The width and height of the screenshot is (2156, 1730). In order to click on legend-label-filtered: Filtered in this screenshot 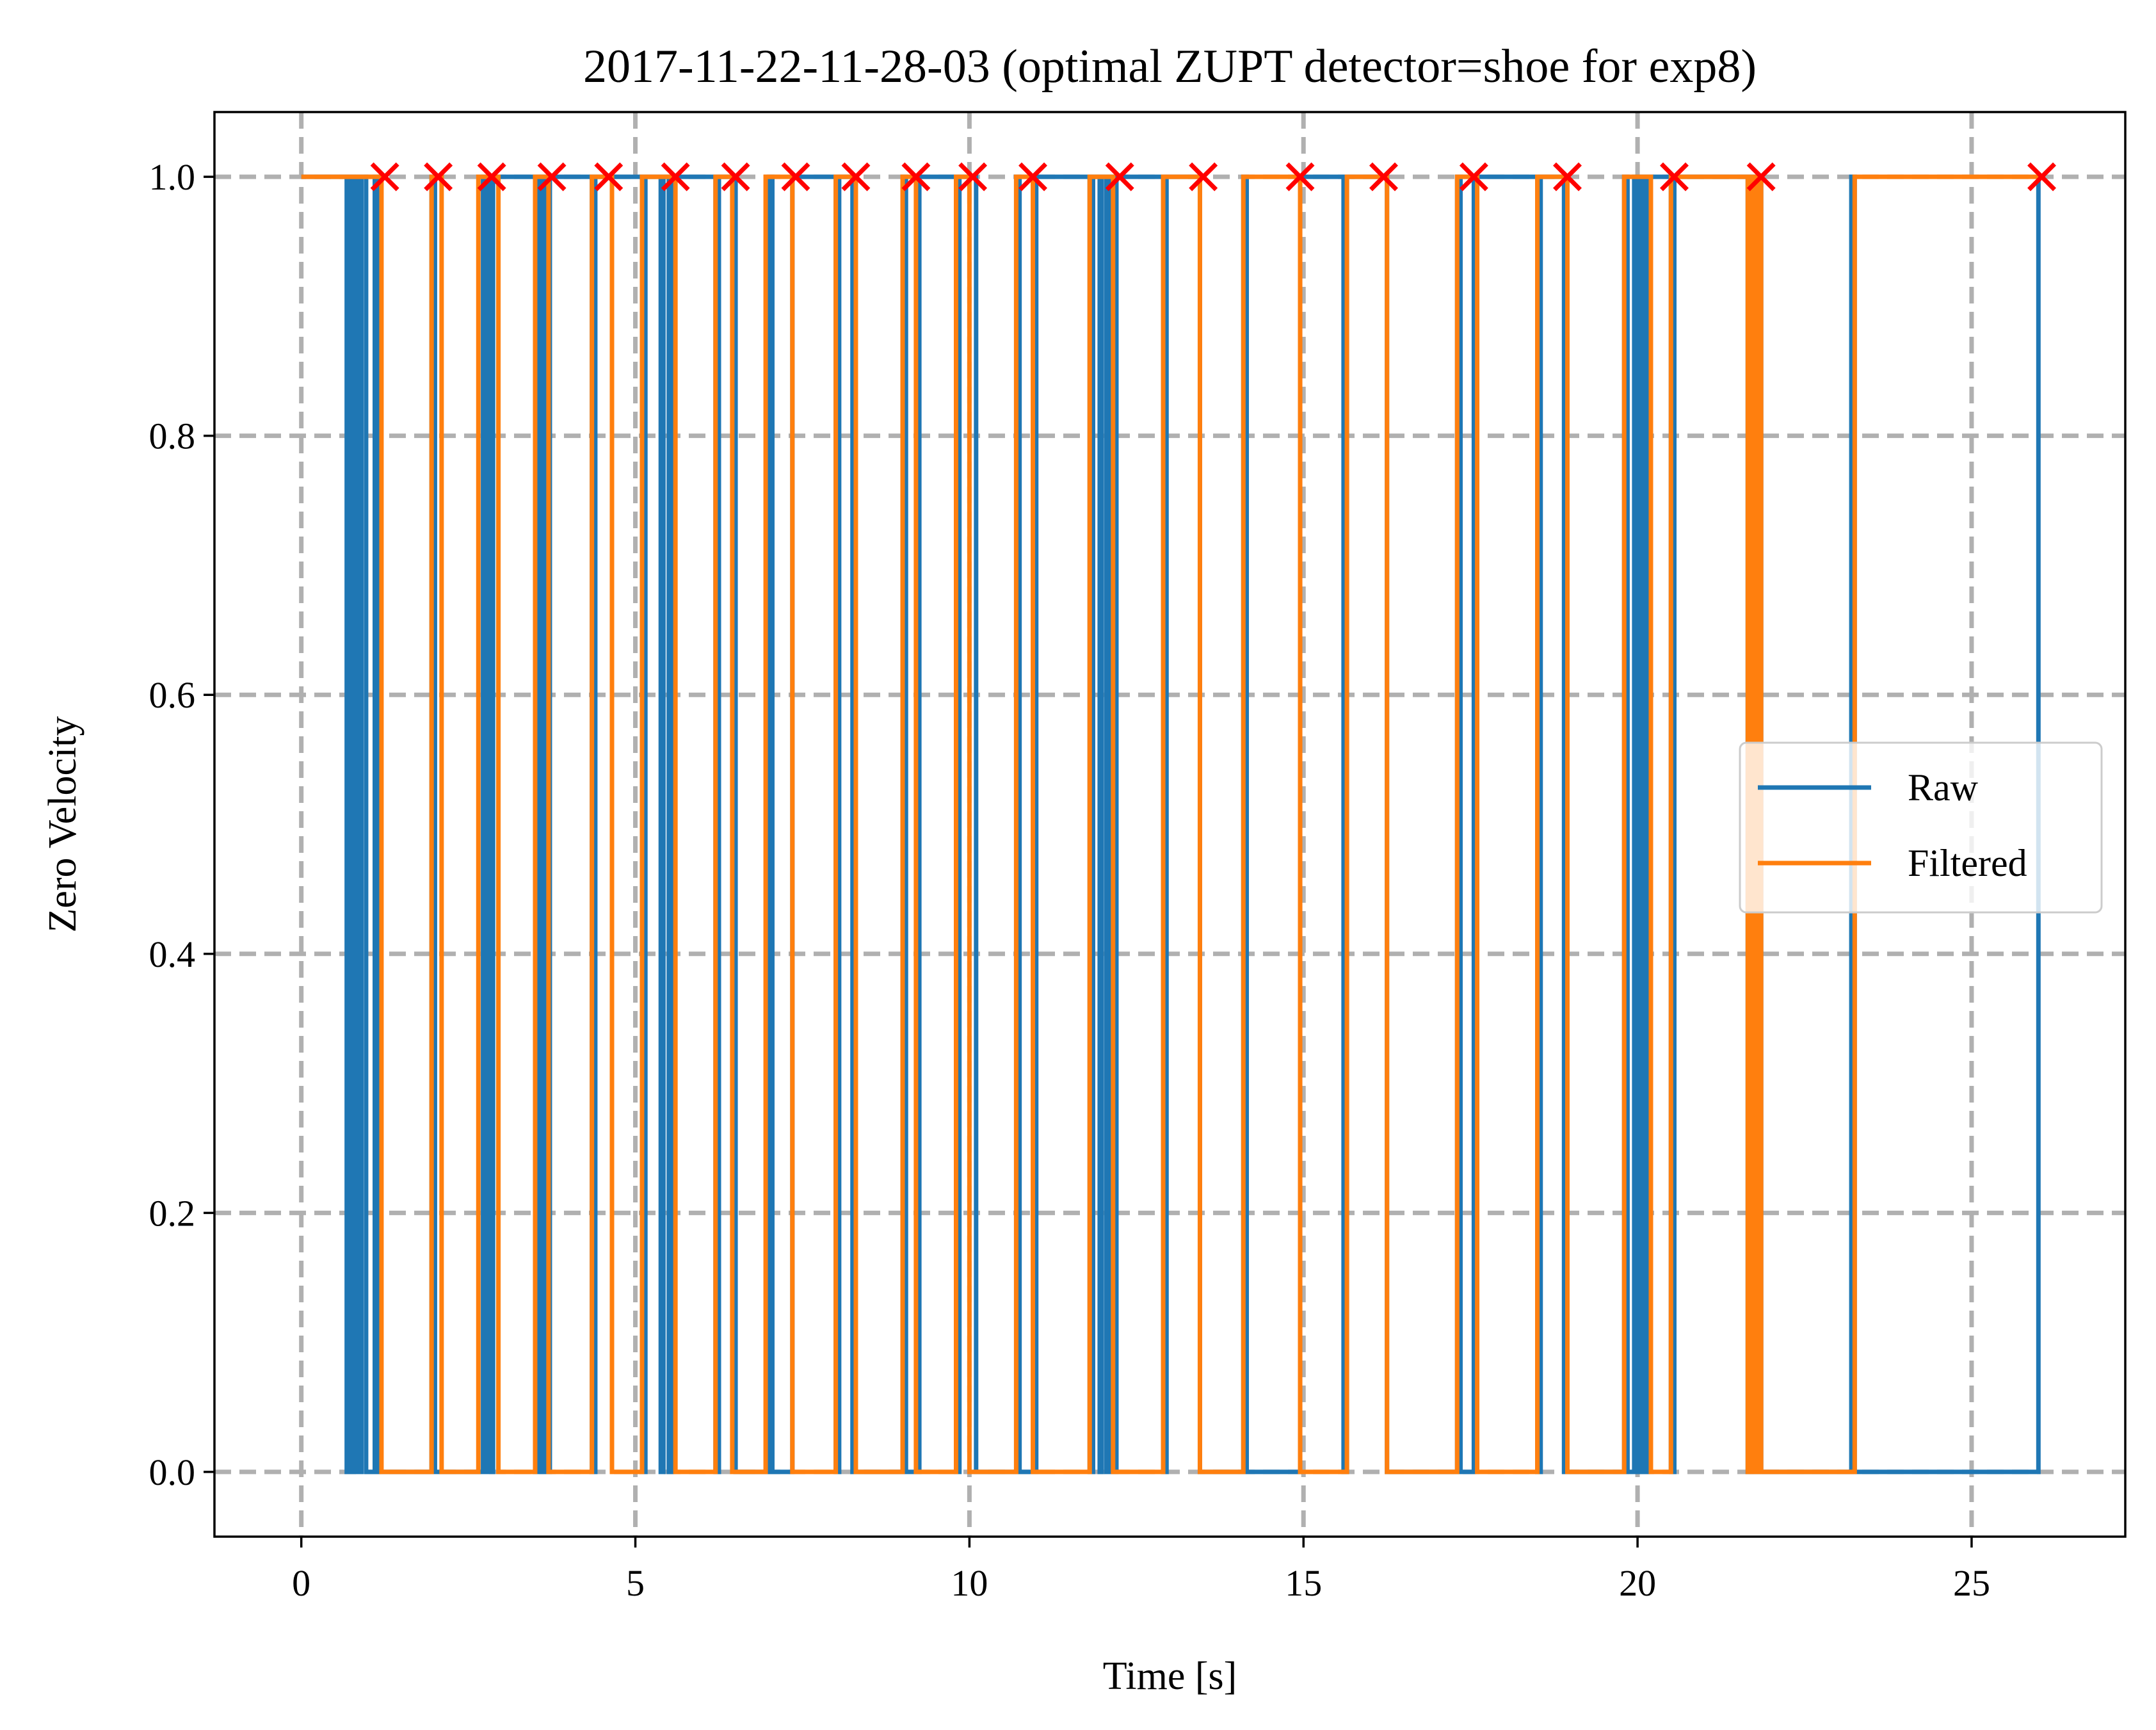, I will do `click(1967, 863)`.